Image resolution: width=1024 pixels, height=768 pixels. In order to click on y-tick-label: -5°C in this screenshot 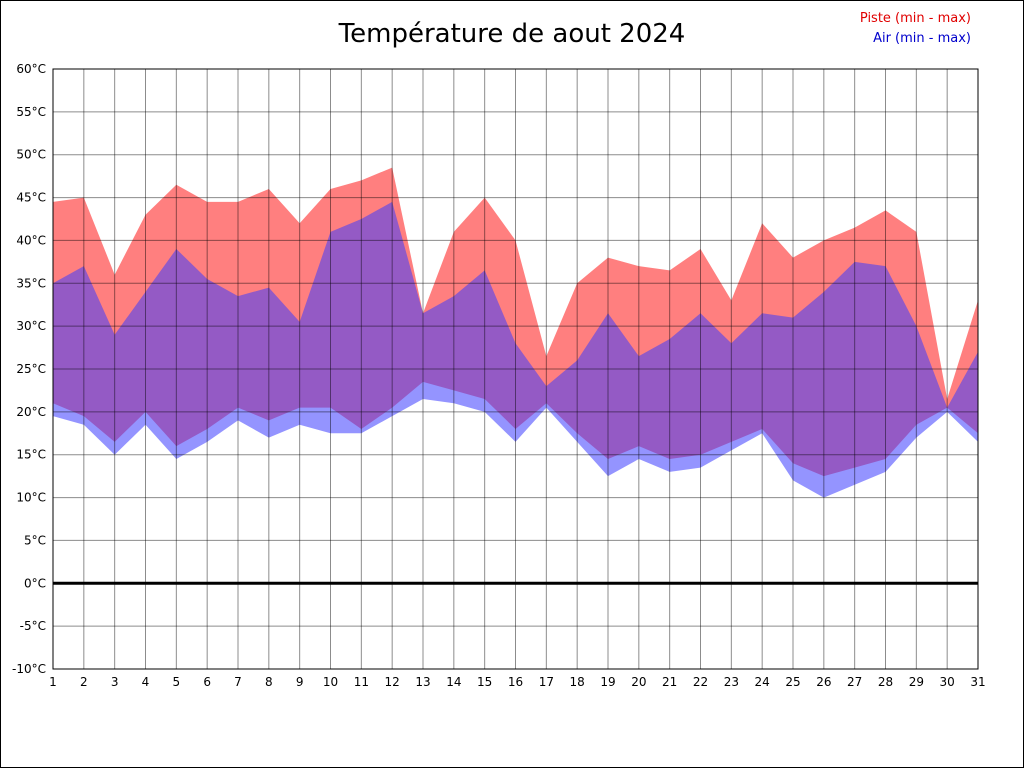, I will do `click(33, 626)`.